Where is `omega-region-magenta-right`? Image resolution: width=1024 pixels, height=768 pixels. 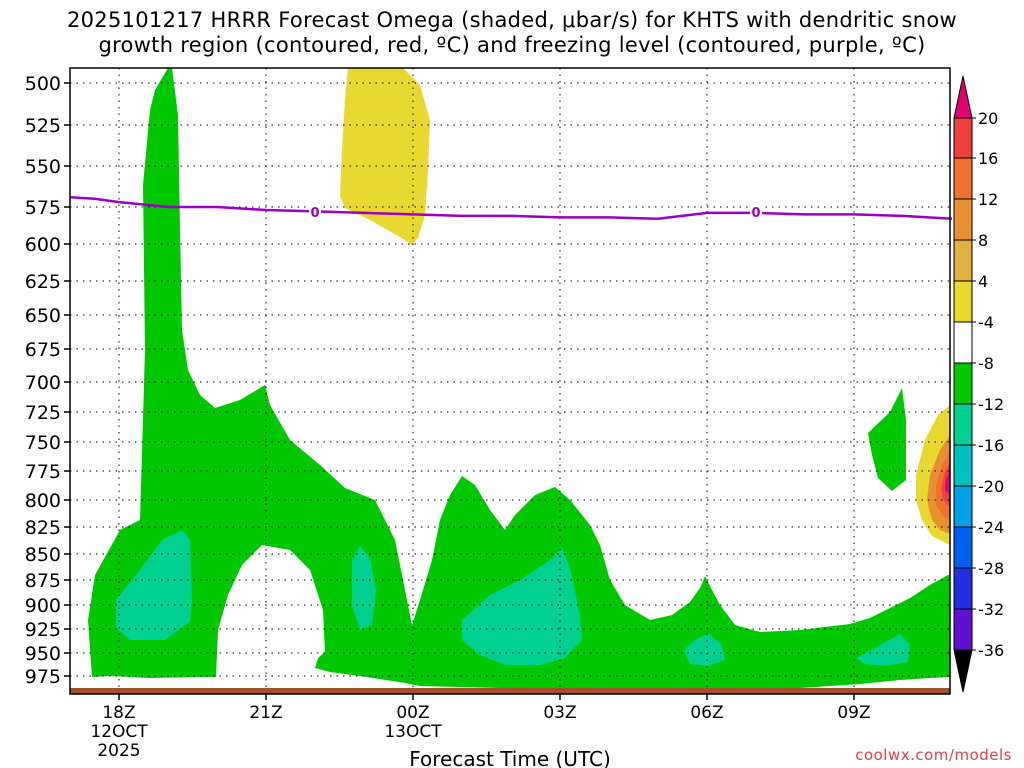
omega-region-magenta-right is located at coordinates (947, 482).